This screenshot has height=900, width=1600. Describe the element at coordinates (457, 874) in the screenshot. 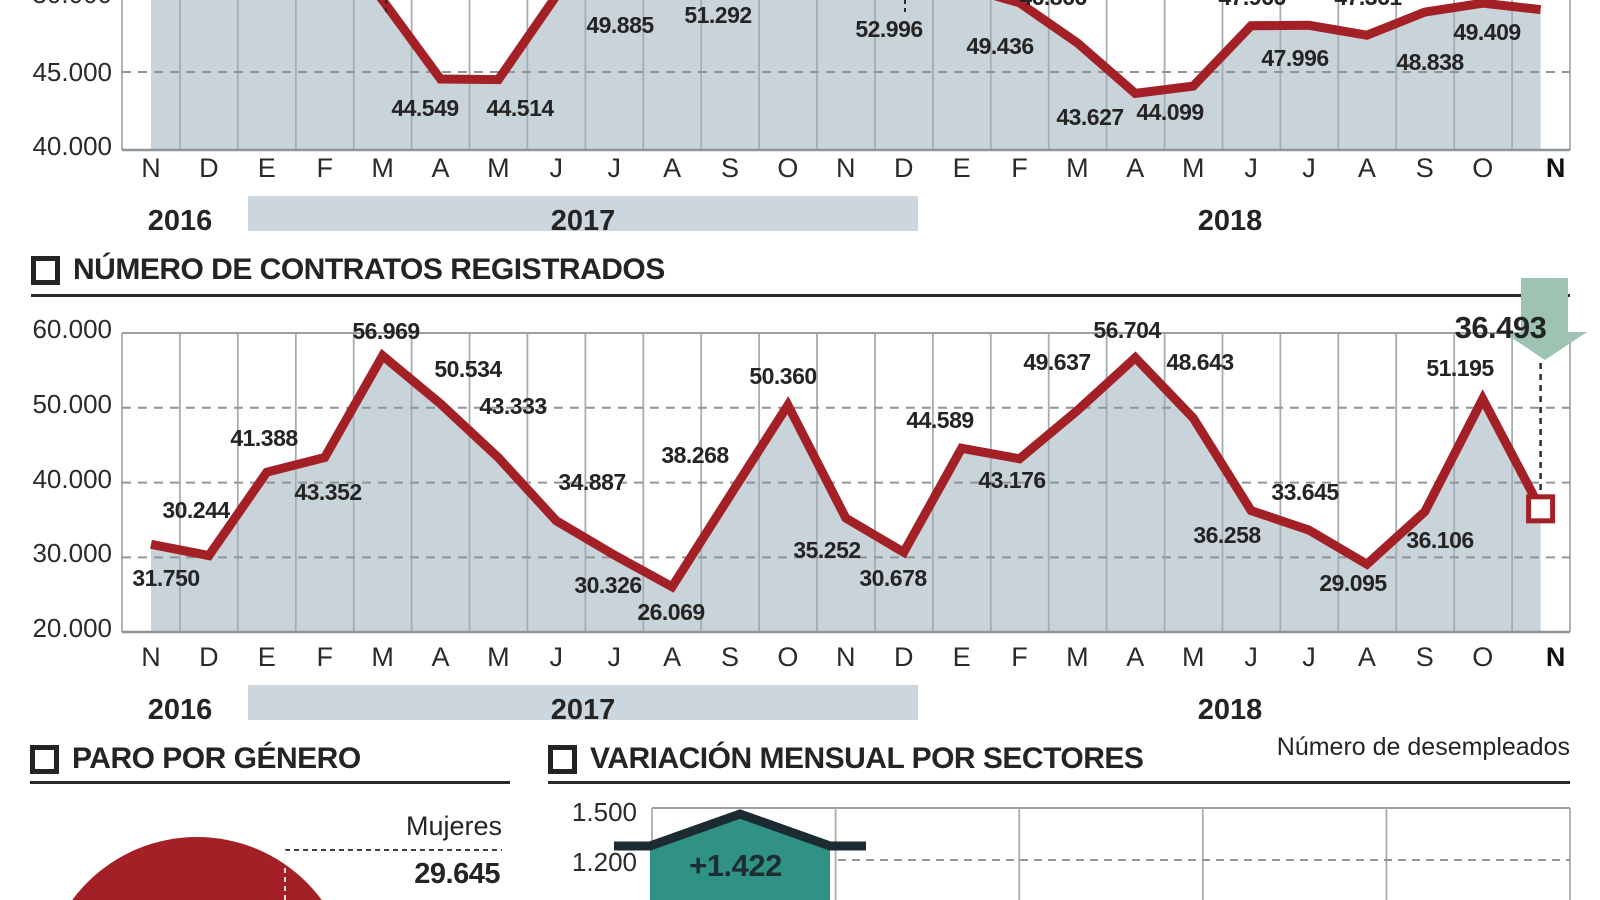

I see `pie-slice-value: 29.645` at that location.